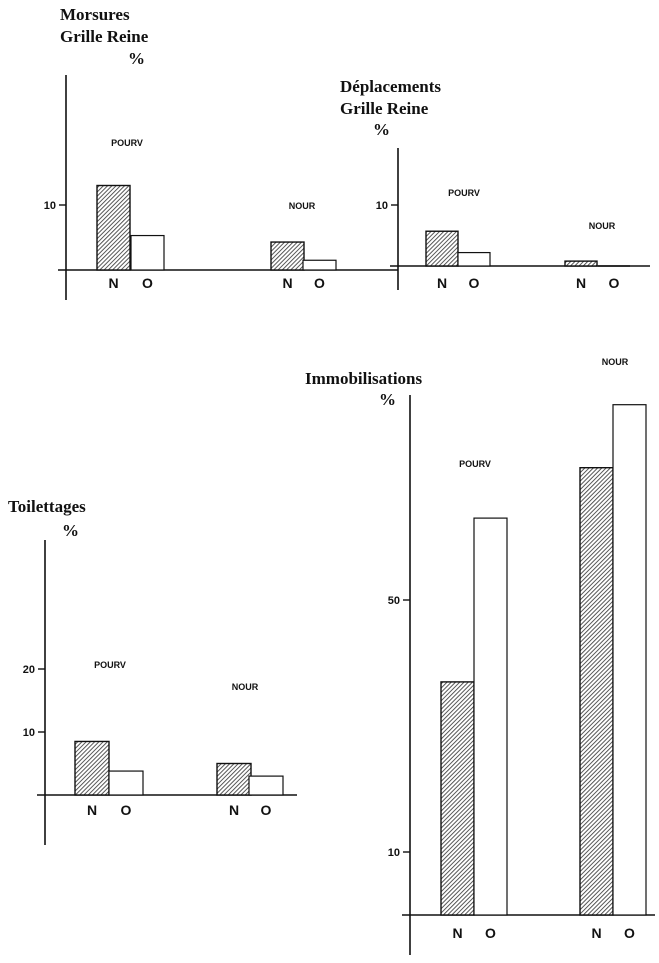 This screenshot has width=659, height=963. I want to click on chart-title-line: Morsures, so click(95, 14).